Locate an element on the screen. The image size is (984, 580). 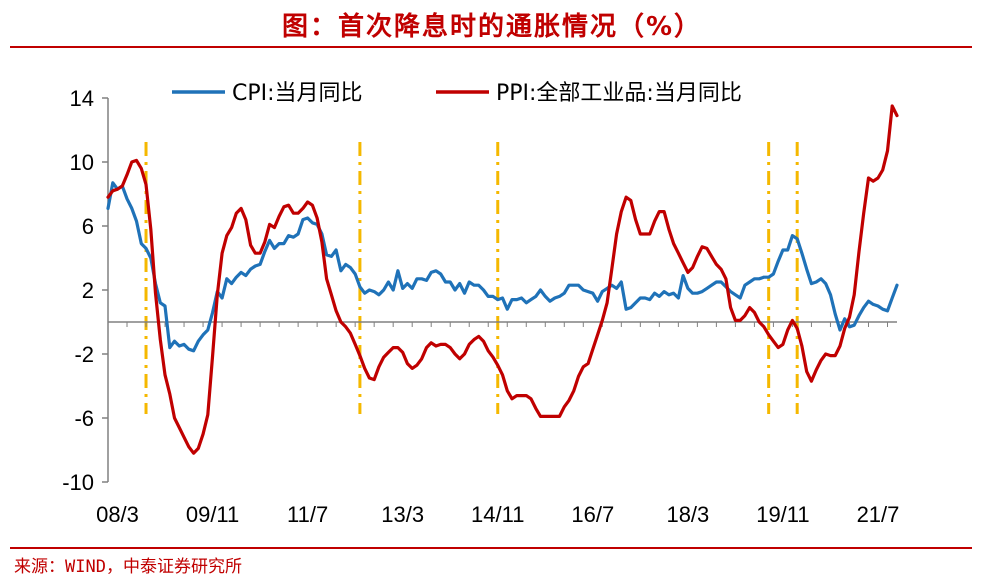
x-tick-label-5: 16/7 is located at coordinates (592, 514).